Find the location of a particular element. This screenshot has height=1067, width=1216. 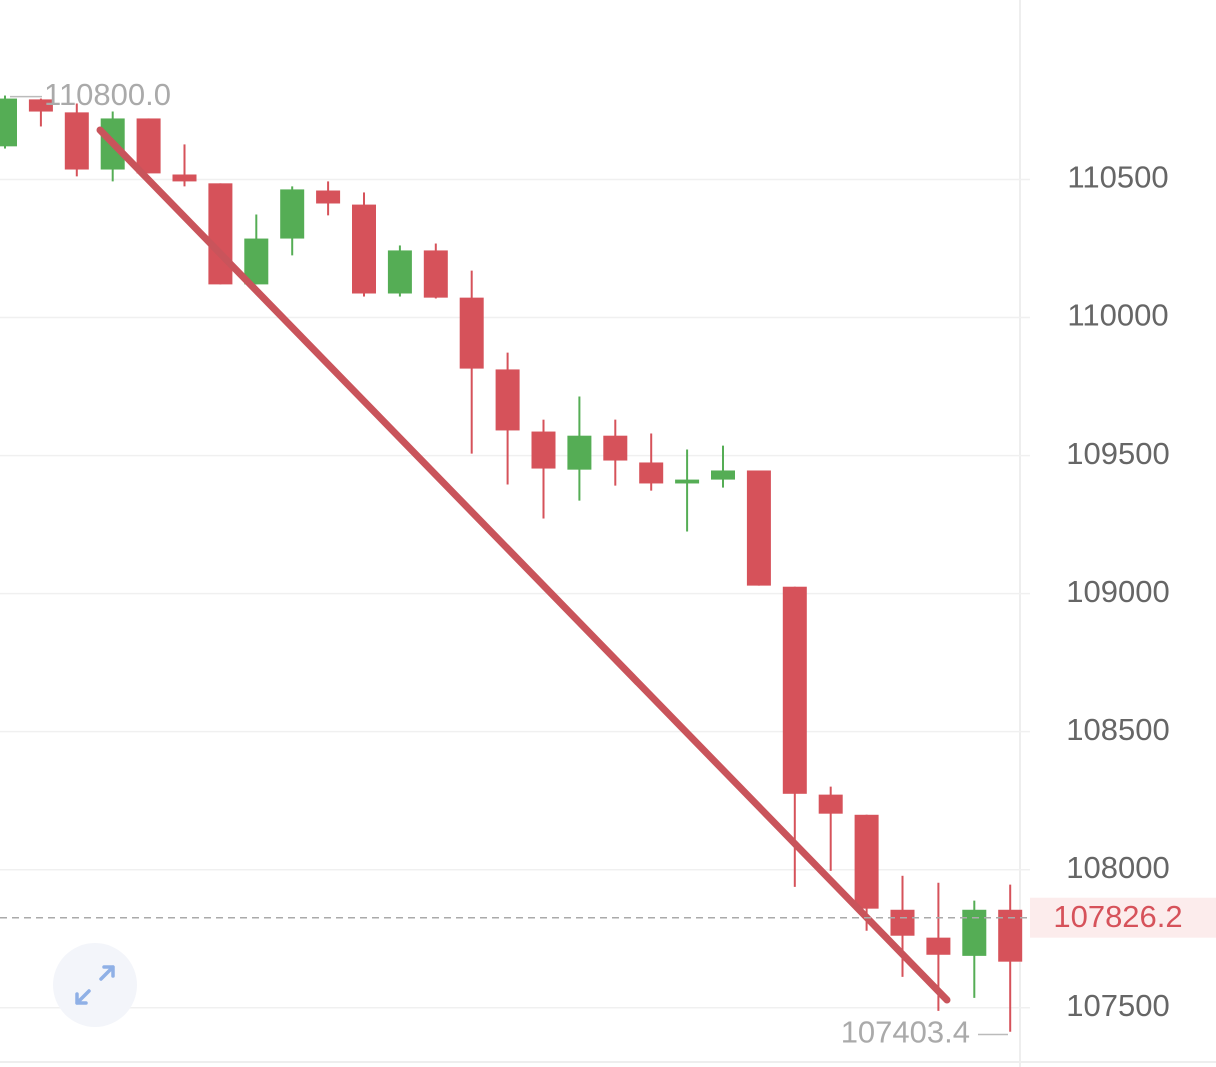

y-tick-label: 109000 is located at coordinates (1117, 591).